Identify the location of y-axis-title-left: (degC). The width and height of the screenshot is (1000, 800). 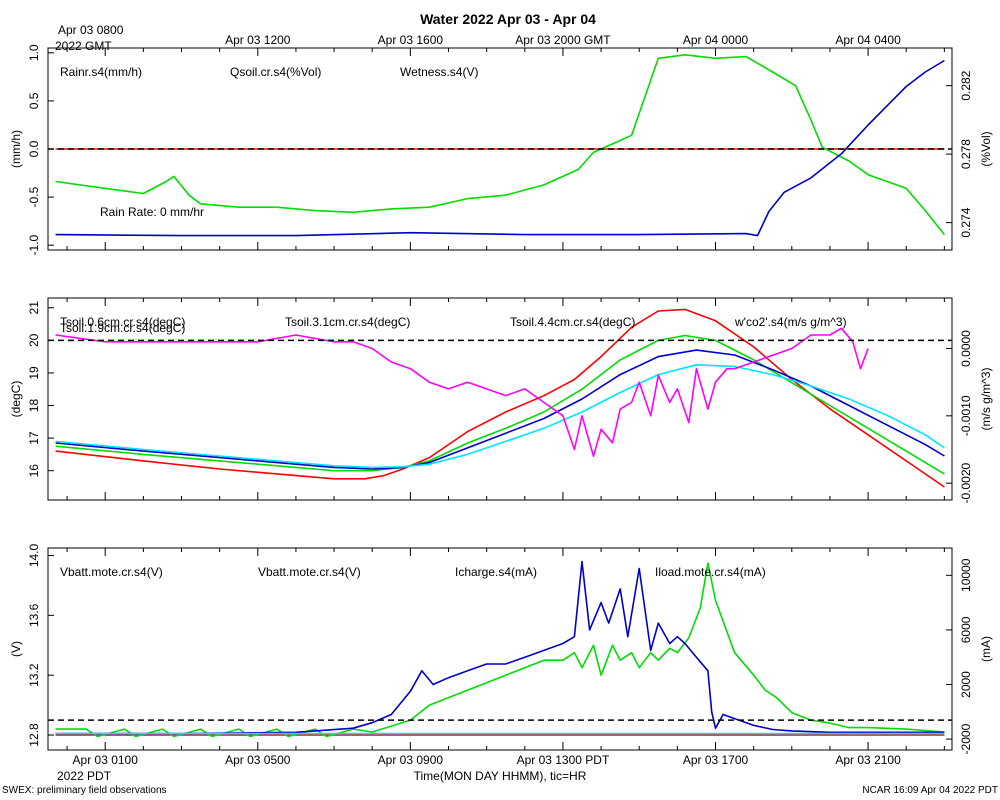
(16, 399).